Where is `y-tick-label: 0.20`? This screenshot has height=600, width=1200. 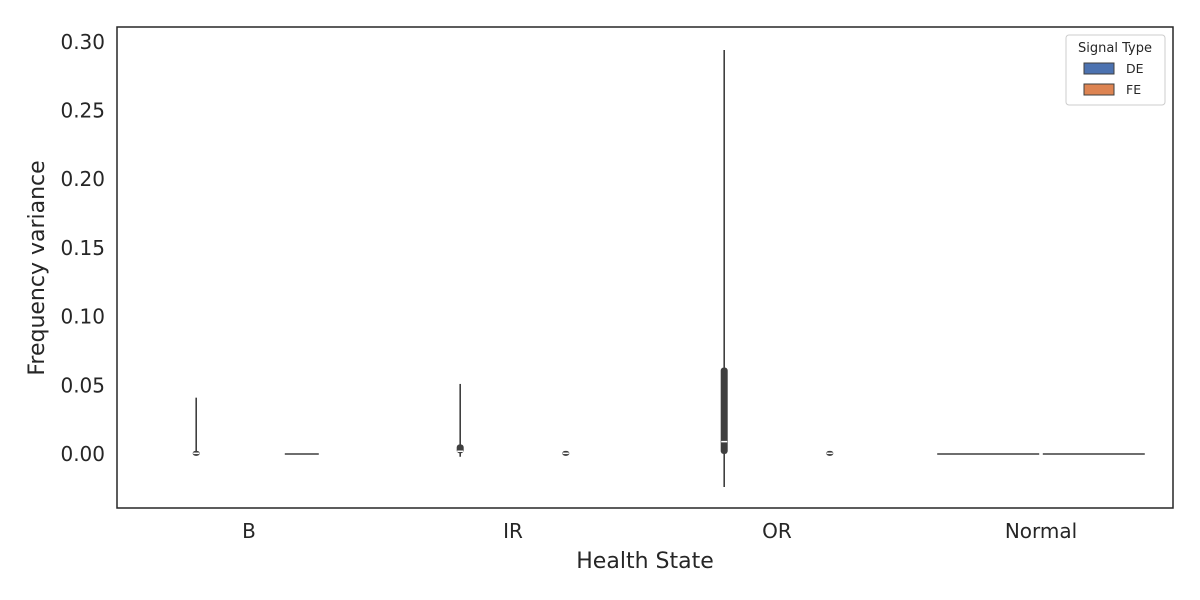 y-tick-label: 0.20 is located at coordinates (82, 179).